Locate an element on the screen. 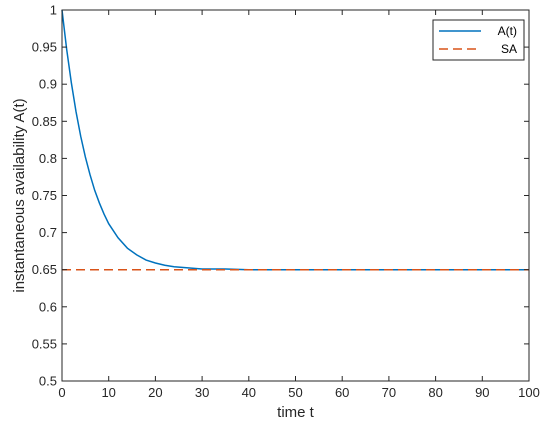 Image resolution: width=550 pixels, height=429 pixels. y-tick-label: 0.55 is located at coordinates (44, 343).